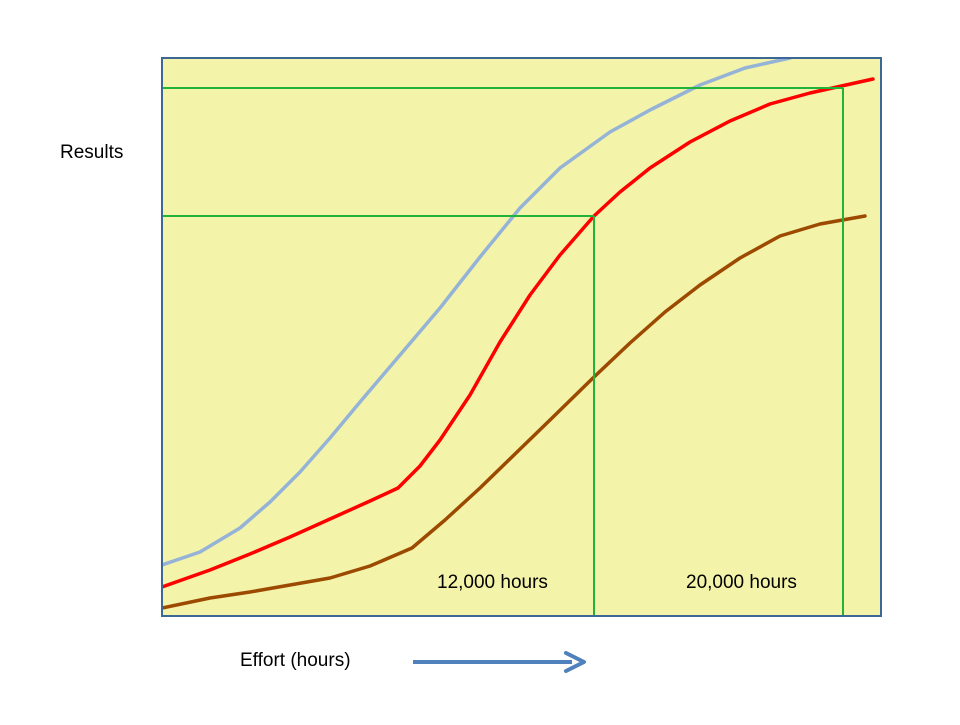 The height and width of the screenshot is (725, 960). Describe the element at coordinates (492, 582) in the screenshot. I see `marker-label: 12,000 hours` at that location.